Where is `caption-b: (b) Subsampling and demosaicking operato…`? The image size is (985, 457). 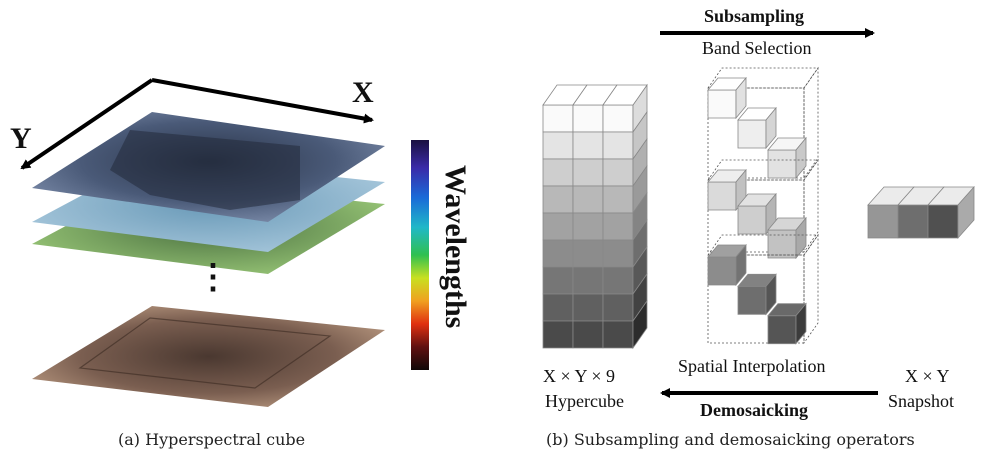 caption-b: (b) Subsampling and demosaicking operato… is located at coordinates (730, 439).